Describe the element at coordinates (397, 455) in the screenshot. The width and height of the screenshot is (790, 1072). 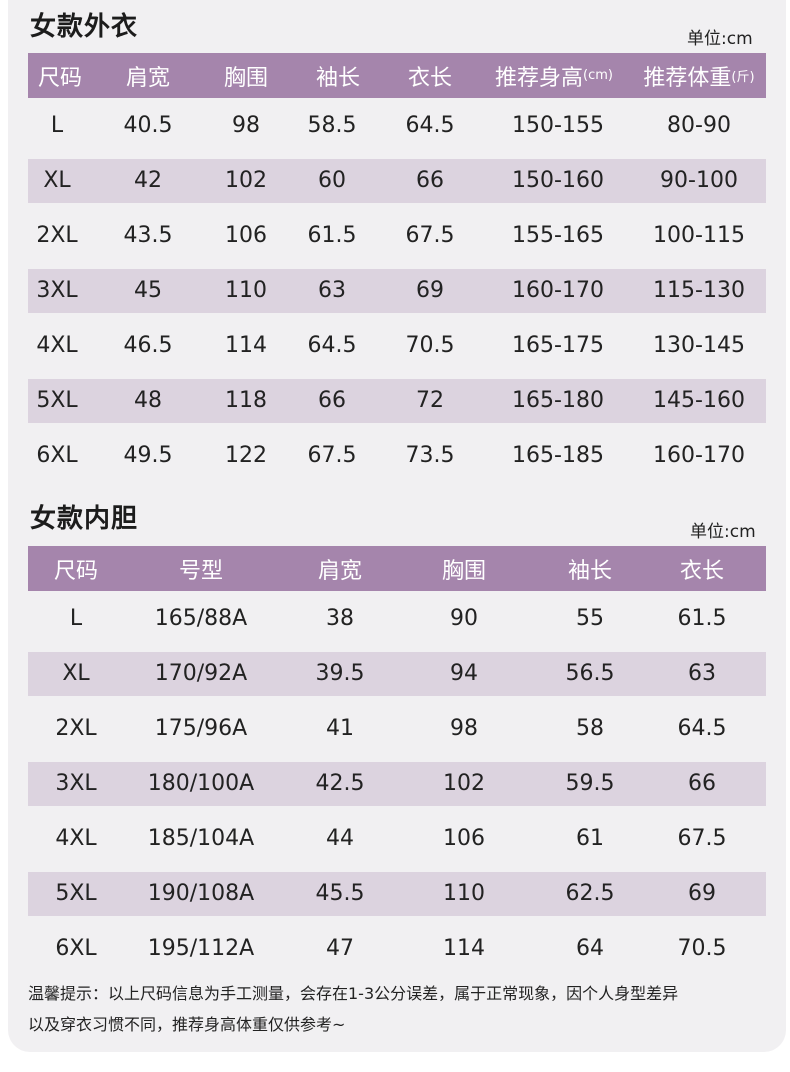
I see `outer-table-row: 6XL 49.5 122 67.5 73.5 165-185 160-170` at that location.